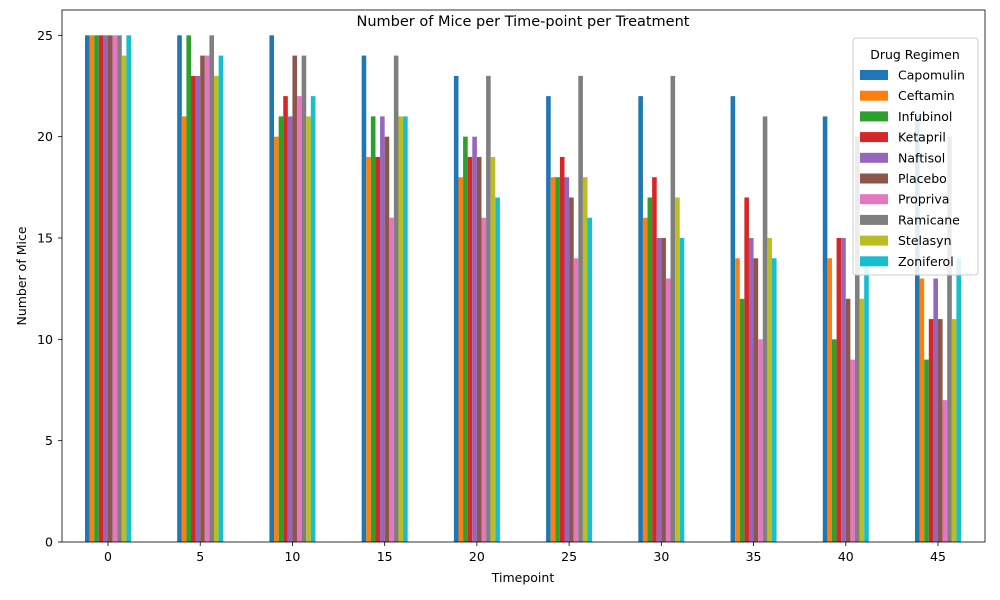 The image size is (1000, 600). What do you see at coordinates (733, 319) in the screenshot?
I see `bar-capomulin-t35` at bounding box center [733, 319].